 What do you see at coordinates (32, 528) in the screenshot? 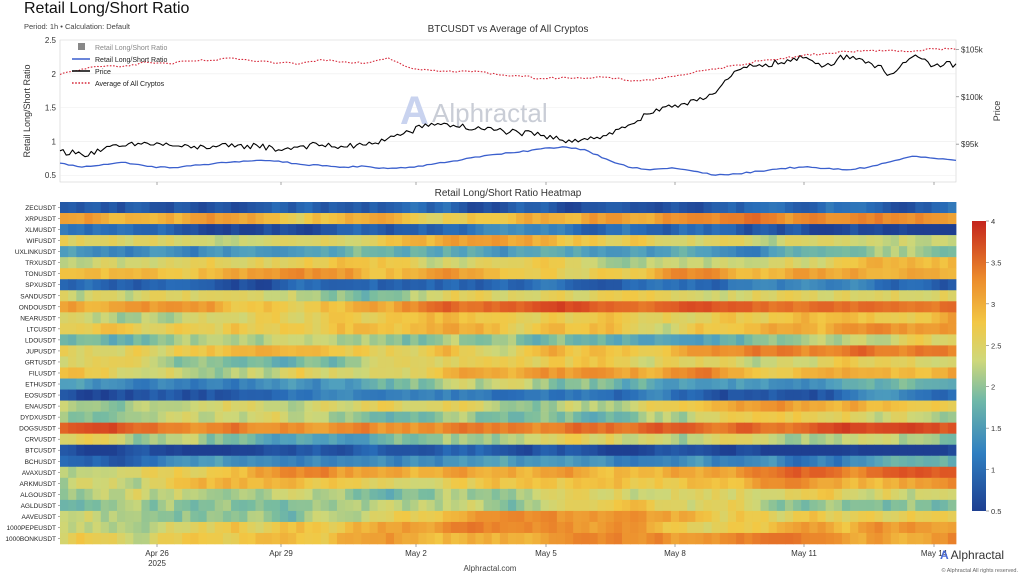
I see `heatmap-row-label: 1000PEPEUSDT` at bounding box center [32, 528].